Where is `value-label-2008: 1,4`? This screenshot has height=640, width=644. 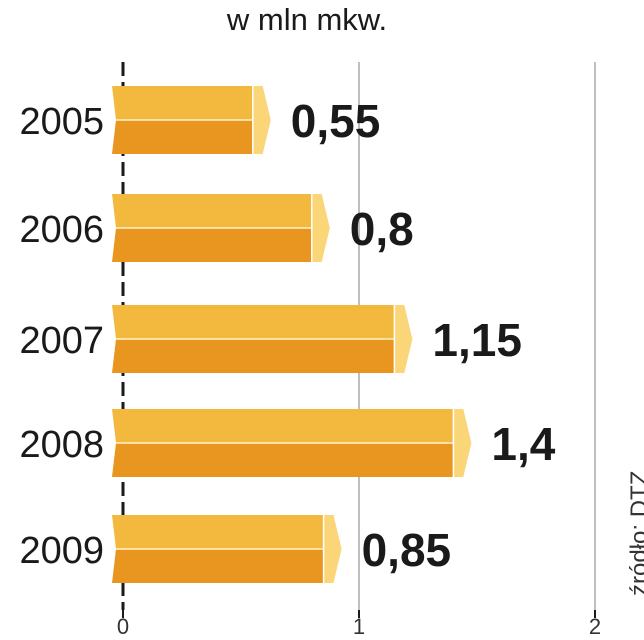 value-label-2008: 1,4 is located at coordinates (523, 444).